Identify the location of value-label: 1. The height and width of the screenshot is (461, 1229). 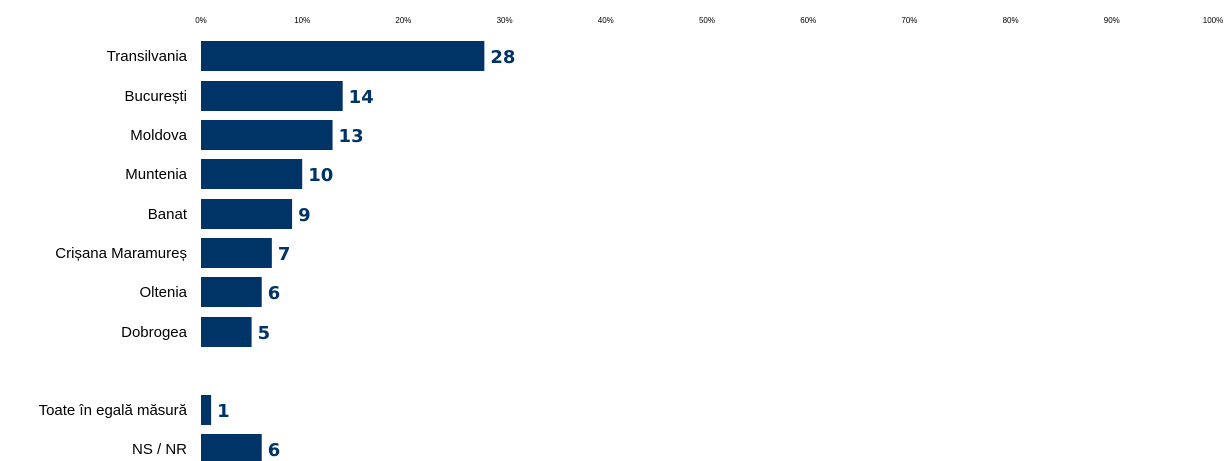
(223, 411).